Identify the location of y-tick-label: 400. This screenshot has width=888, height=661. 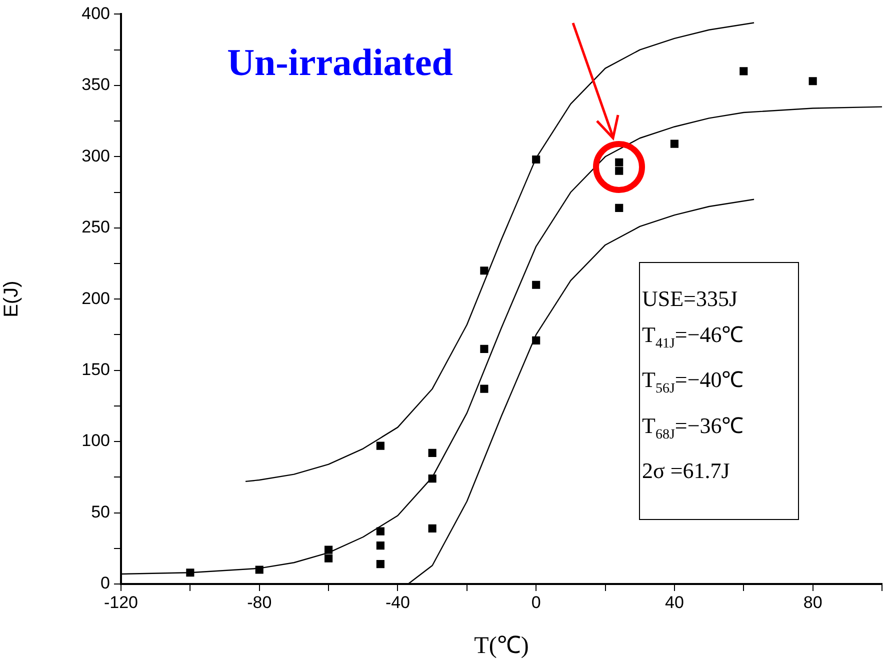
(96, 13).